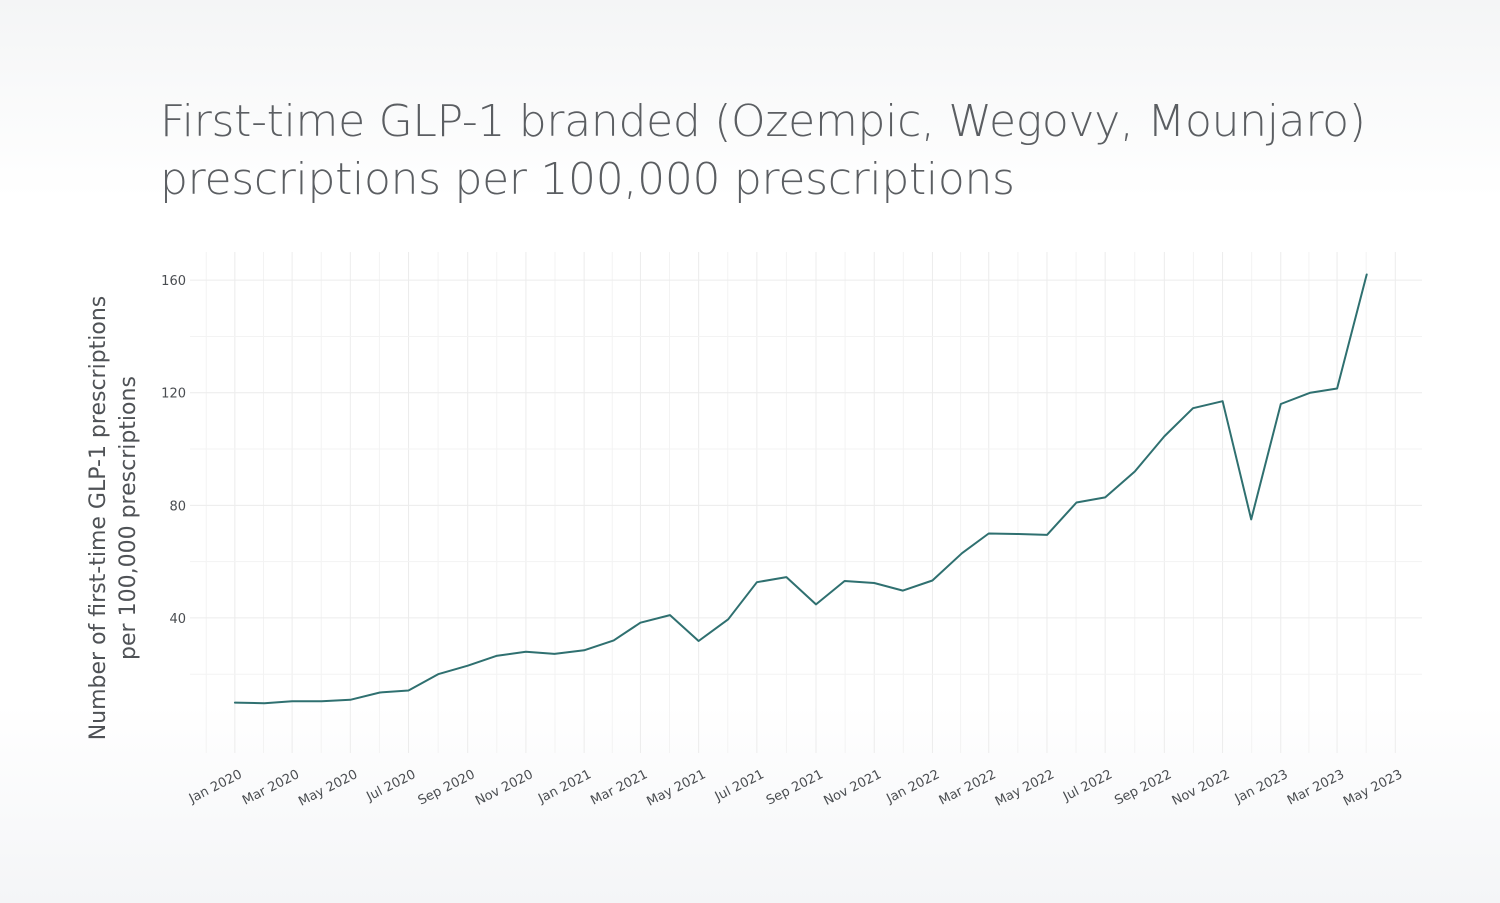  What do you see at coordinates (968, 787) in the screenshot?
I see `x-tick-label: Mar 2022` at bounding box center [968, 787].